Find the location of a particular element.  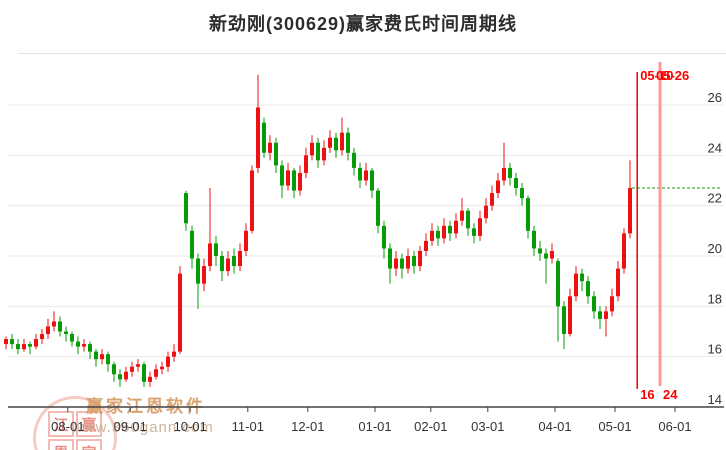

svg-text: 05-26 is located at coordinates (672, 75).